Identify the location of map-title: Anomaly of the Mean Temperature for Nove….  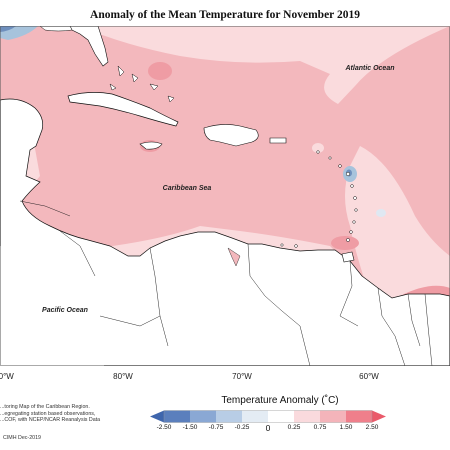
(225, 15).